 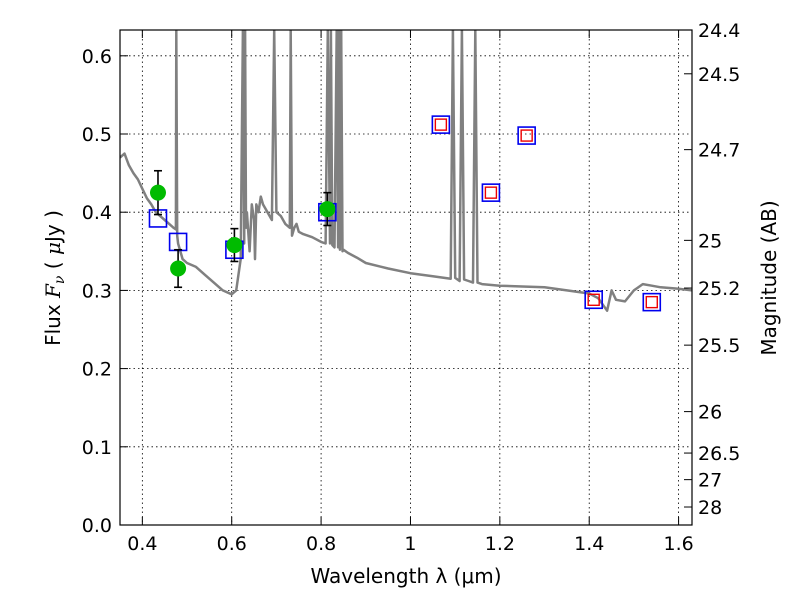 What do you see at coordinates (97, 57) in the screenshot?
I see `y-tick-label: 0.6` at bounding box center [97, 57].